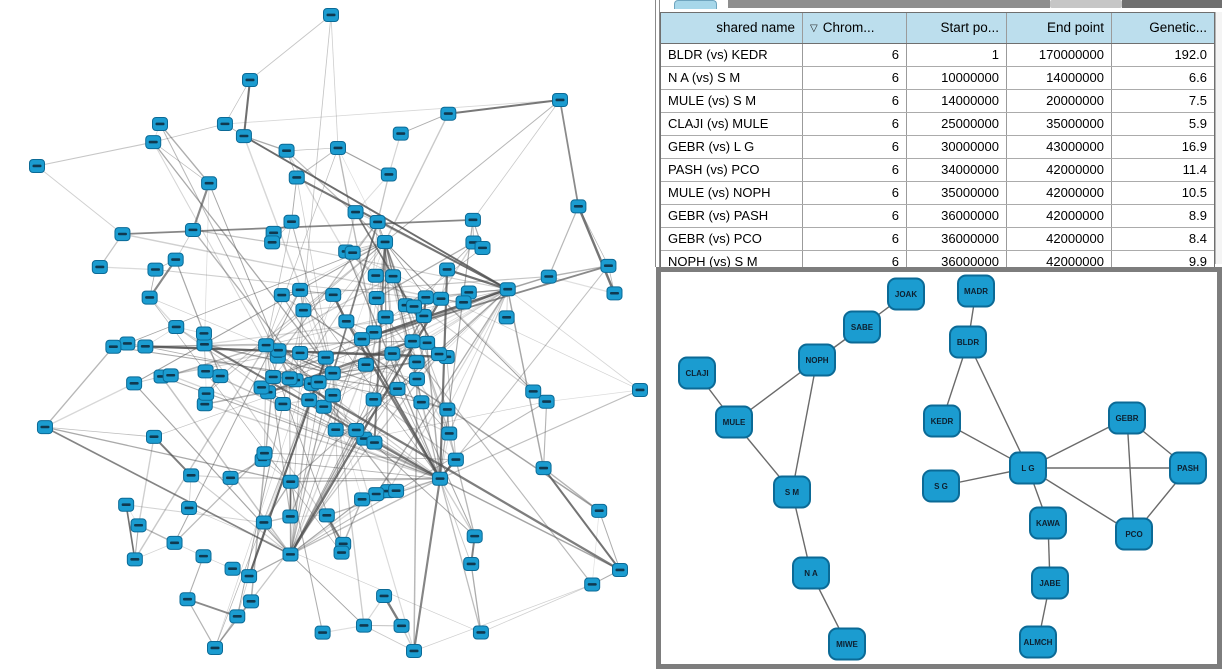 This screenshot has width=1222, height=669. What do you see at coordinates (1050, 583) in the screenshot?
I see `node-jabe: JABE` at bounding box center [1050, 583].